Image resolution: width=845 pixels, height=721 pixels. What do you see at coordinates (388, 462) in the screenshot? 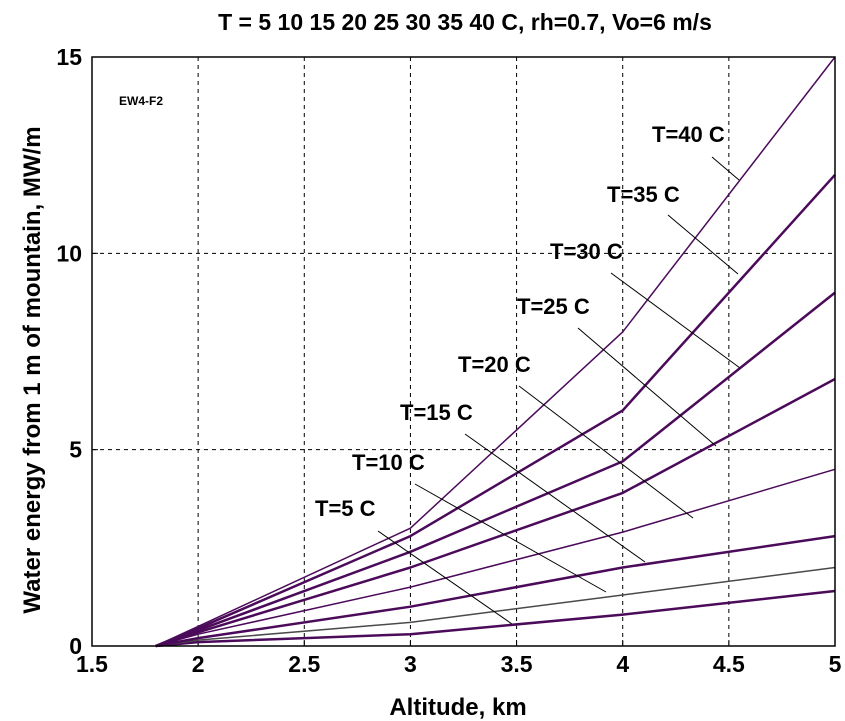
I see `series-label: T=10 C` at bounding box center [388, 462].